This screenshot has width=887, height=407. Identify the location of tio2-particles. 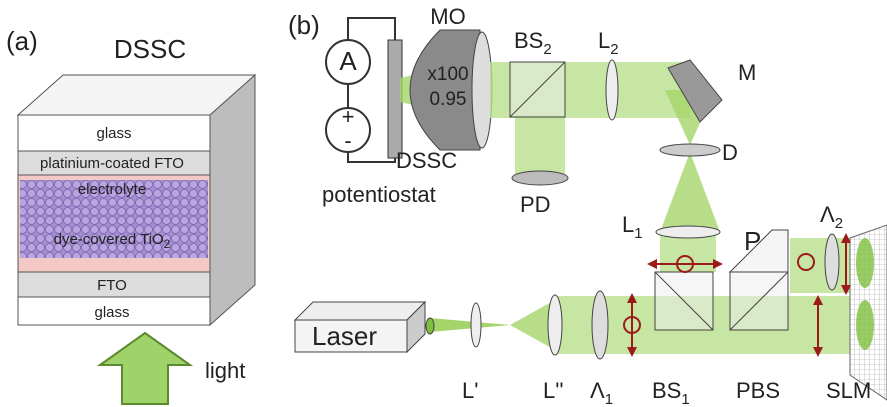
(114, 219).